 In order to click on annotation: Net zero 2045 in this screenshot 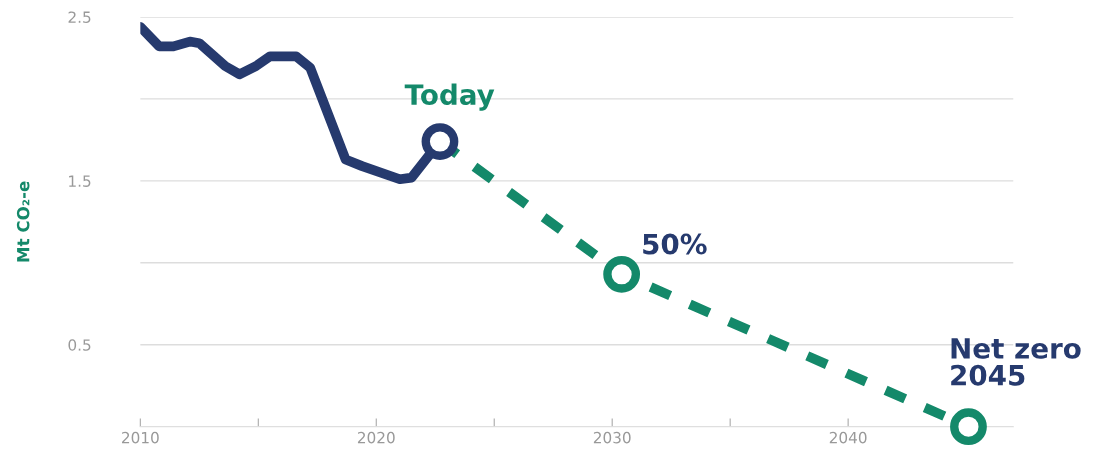, I will do `click(1016, 362)`.